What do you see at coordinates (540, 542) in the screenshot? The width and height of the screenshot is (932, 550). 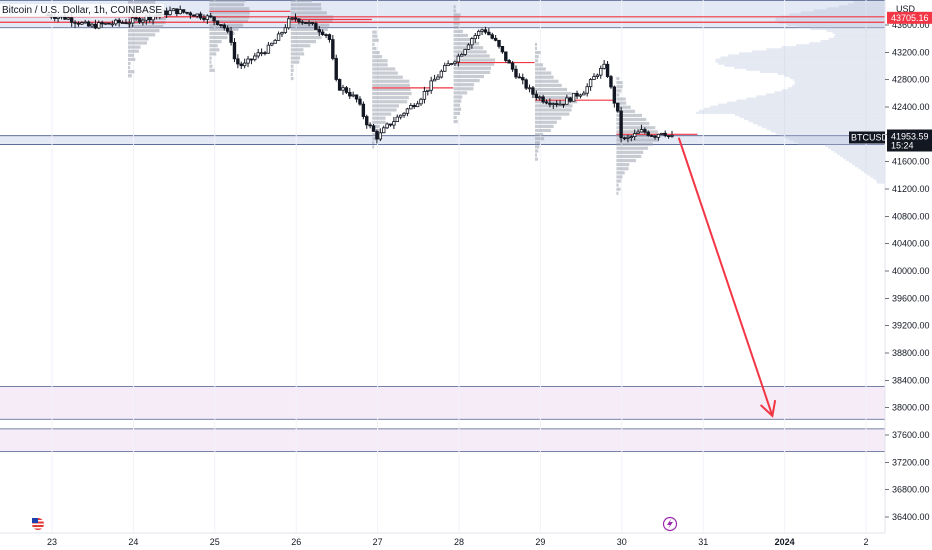 I see `time-tick-label-6: 29` at bounding box center [540, 542].